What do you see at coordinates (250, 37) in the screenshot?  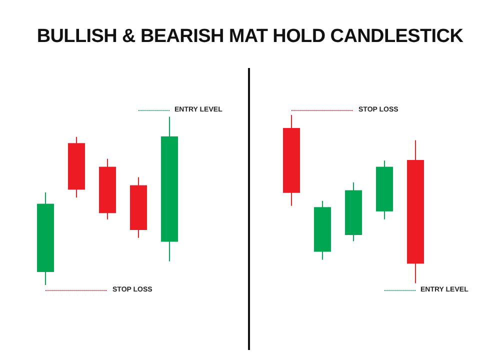 I see `text: BULLISH & BEARISH MAT HOLD CANDLESTICK` at bounding box center [250, 37].